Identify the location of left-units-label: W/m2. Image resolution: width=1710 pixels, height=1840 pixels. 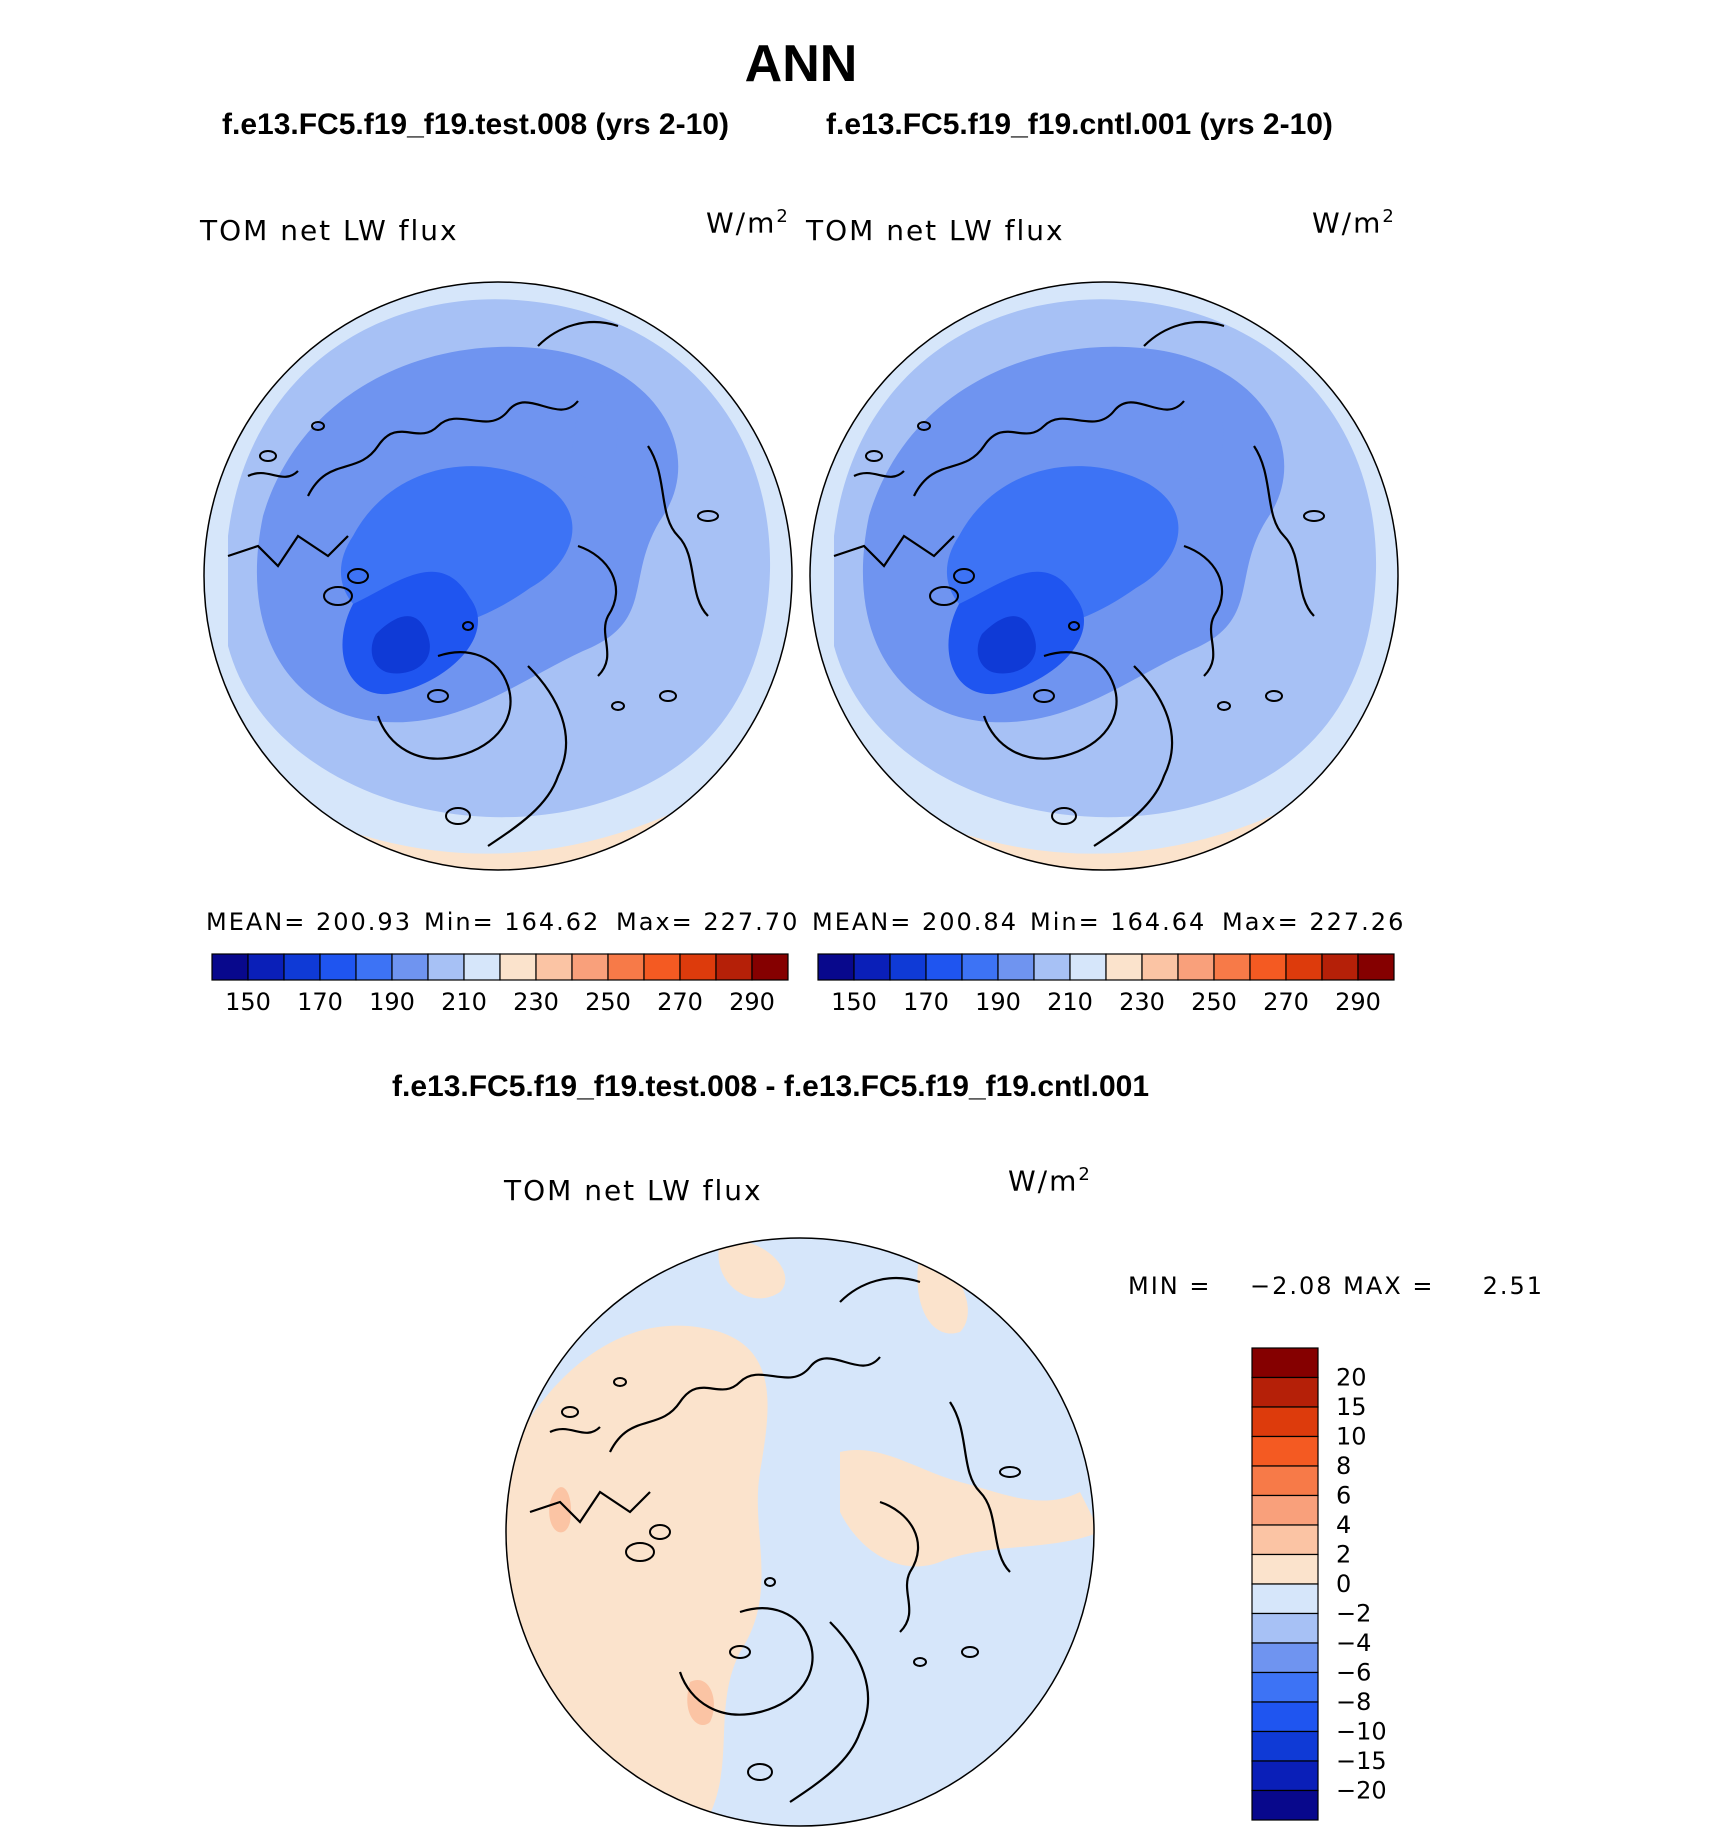
(748, 223).